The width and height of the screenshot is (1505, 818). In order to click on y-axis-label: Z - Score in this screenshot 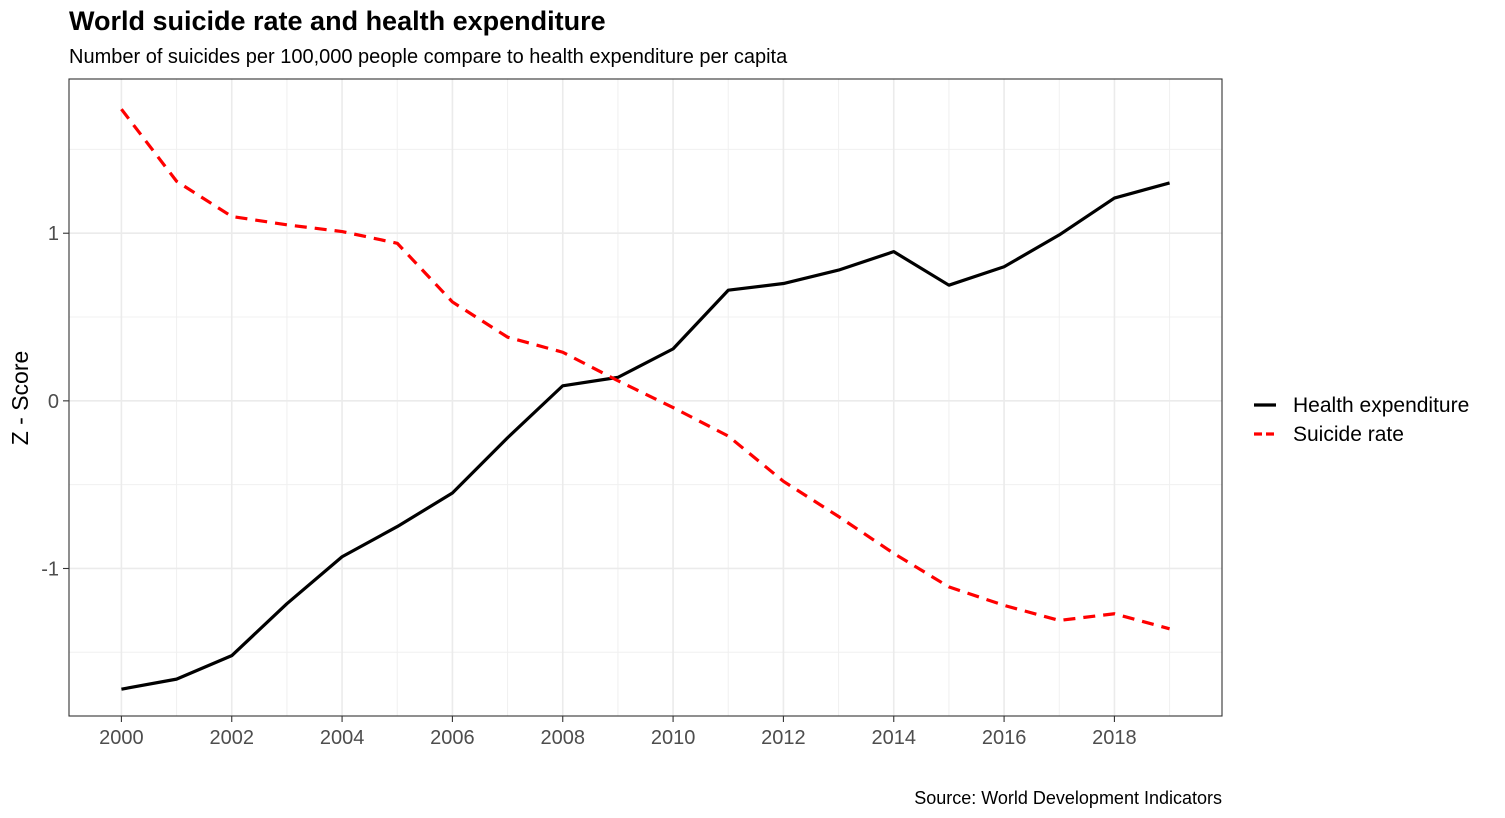, I will do `click(20, 398)`.